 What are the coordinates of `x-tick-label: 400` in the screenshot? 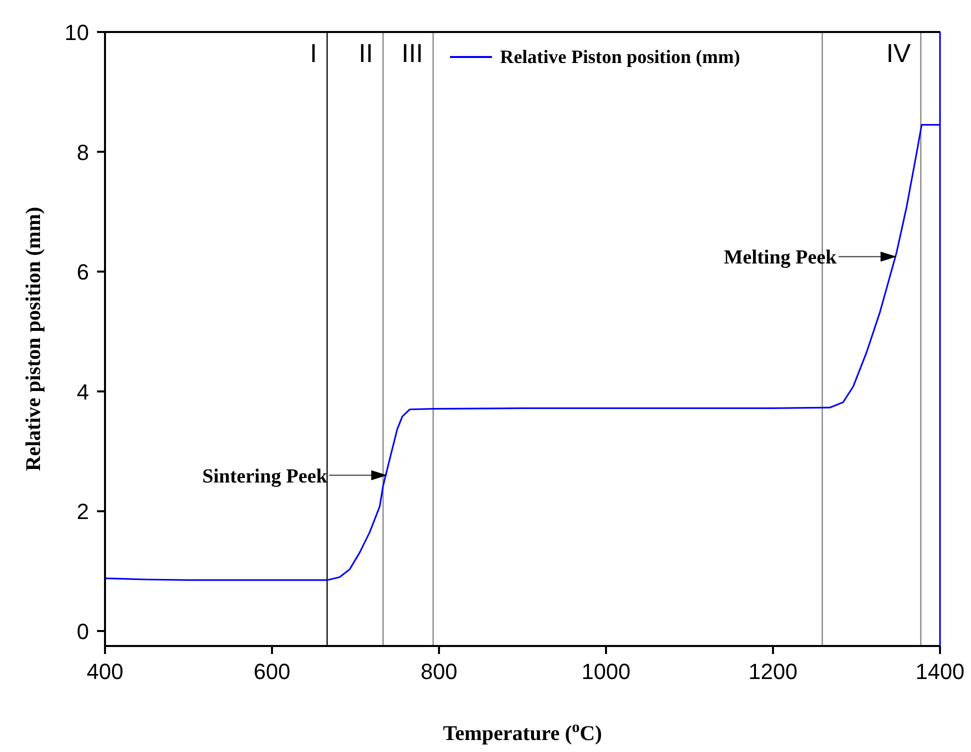 It's located at (105, 671).